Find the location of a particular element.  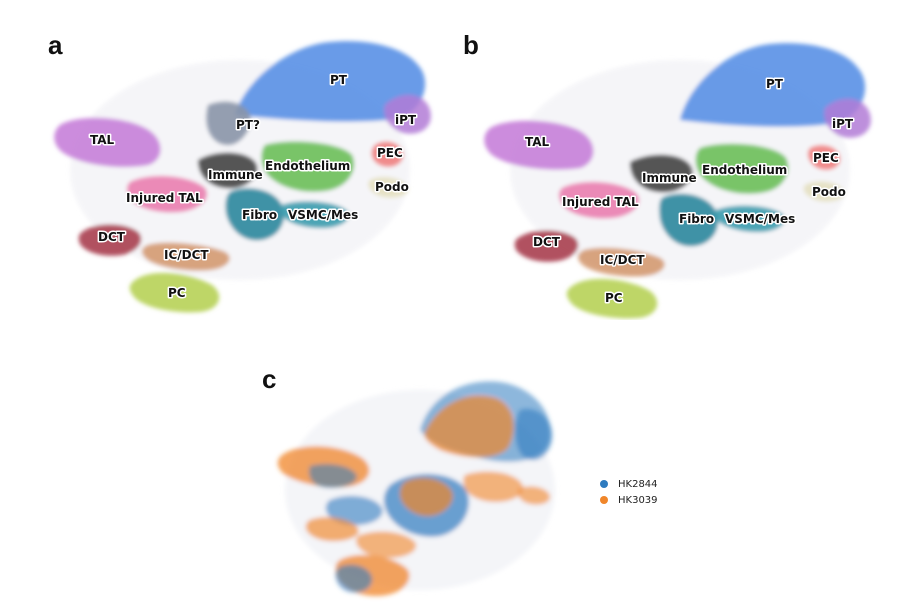

label-pec-a: PEC is located at coordinates (390, 153).